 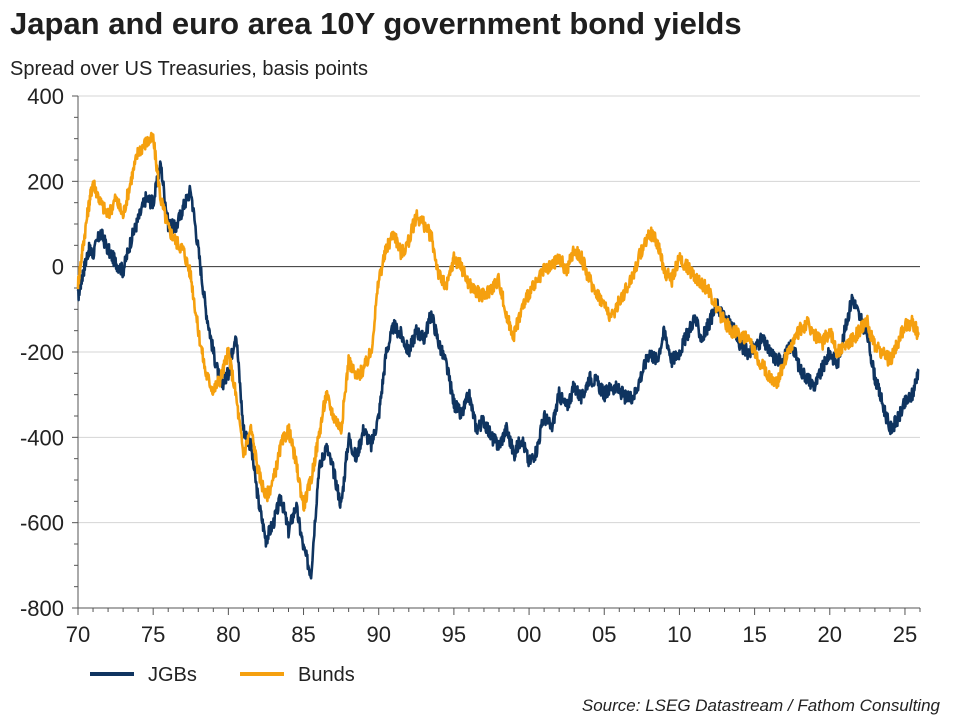 What do you see at coordinates (529, 634) in the screenshot?
I see `x-tick-label: 00` at bounding box center [529, 634].